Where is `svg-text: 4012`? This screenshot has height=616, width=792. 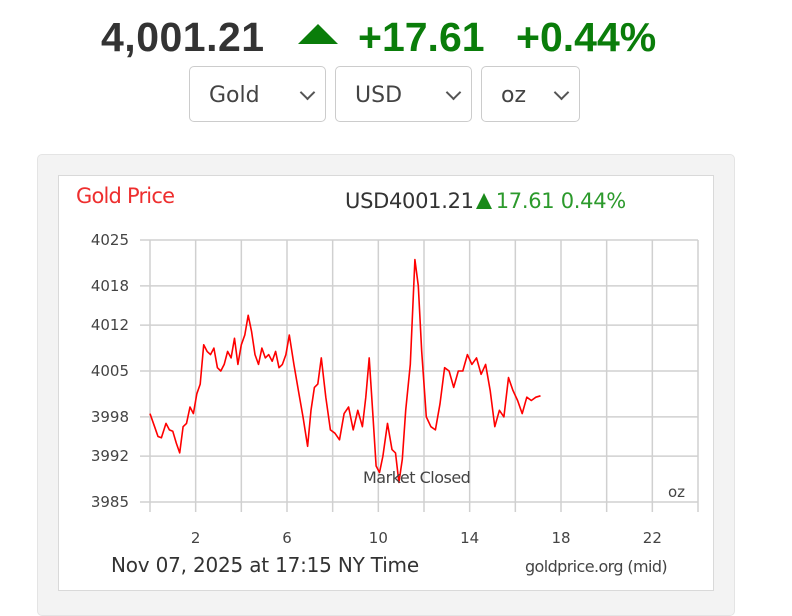
svg-text: 4012 is located at coordinates (110, 325).